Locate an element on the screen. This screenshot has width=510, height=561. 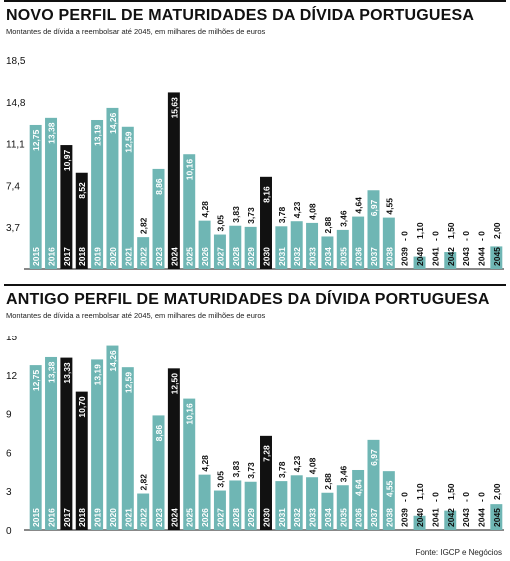
category-label: 2043 is located at coordinates (466, 517).